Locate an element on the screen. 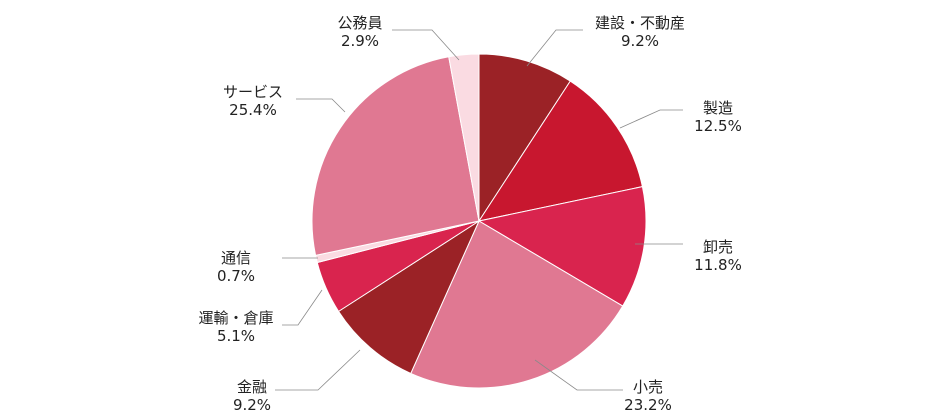 This screenshot has height=420, width=930. slice-label-8: 公務員 is located at coordinates (359, 23).